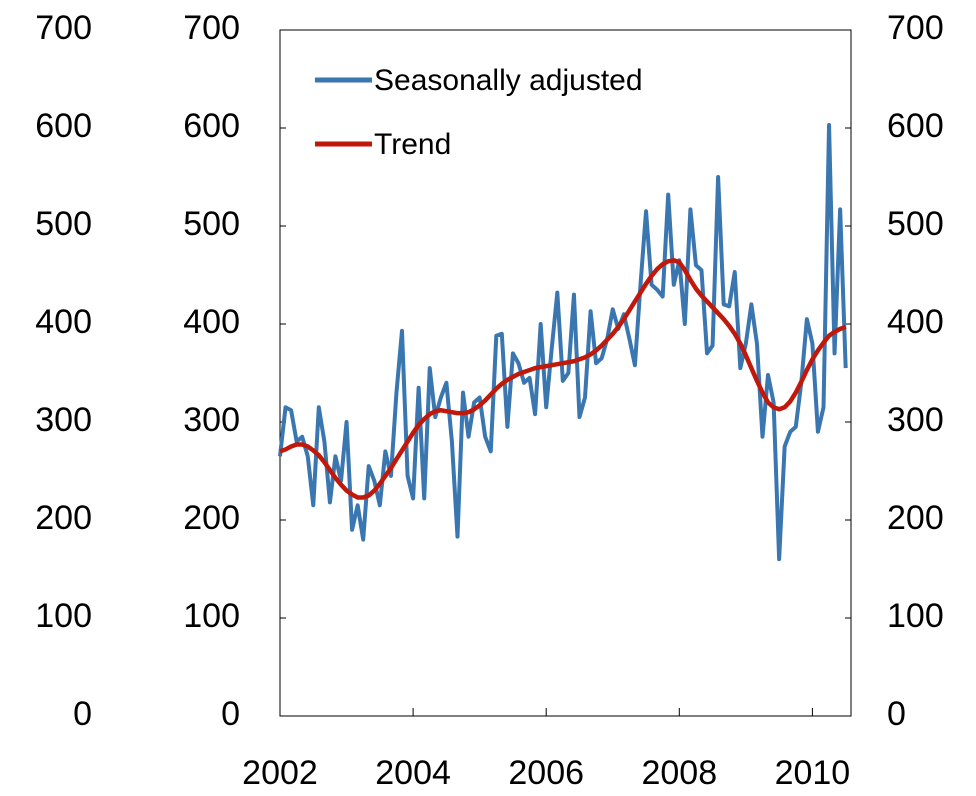 The height and width of the screenshot is (796, 976). What do you see at coordinates (813, 773) in the screenshot?
I see `x-tick-label: 2010` at bounding box center [813, 773].